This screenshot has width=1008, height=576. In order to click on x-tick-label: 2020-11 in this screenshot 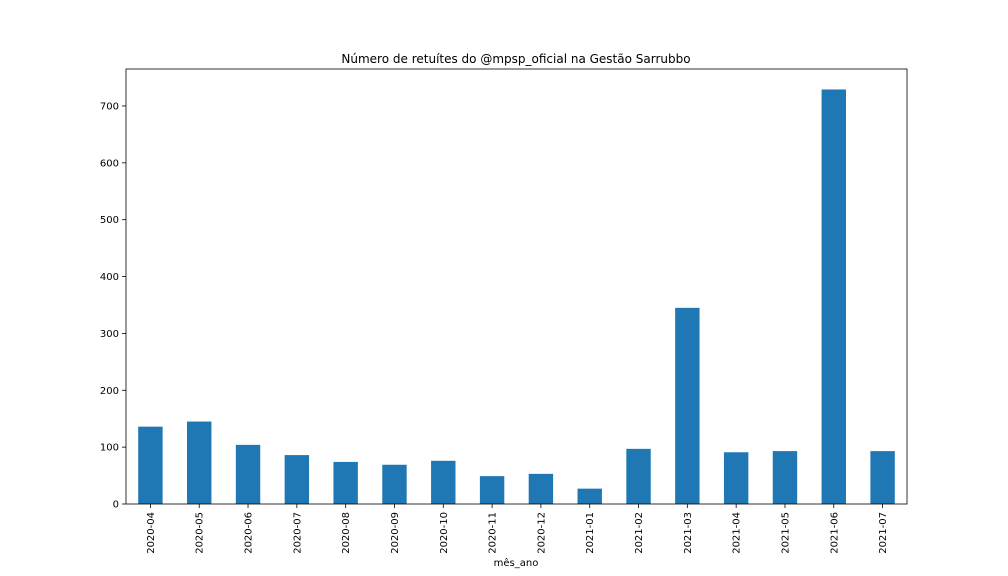, I will do `click(493, 533)`.